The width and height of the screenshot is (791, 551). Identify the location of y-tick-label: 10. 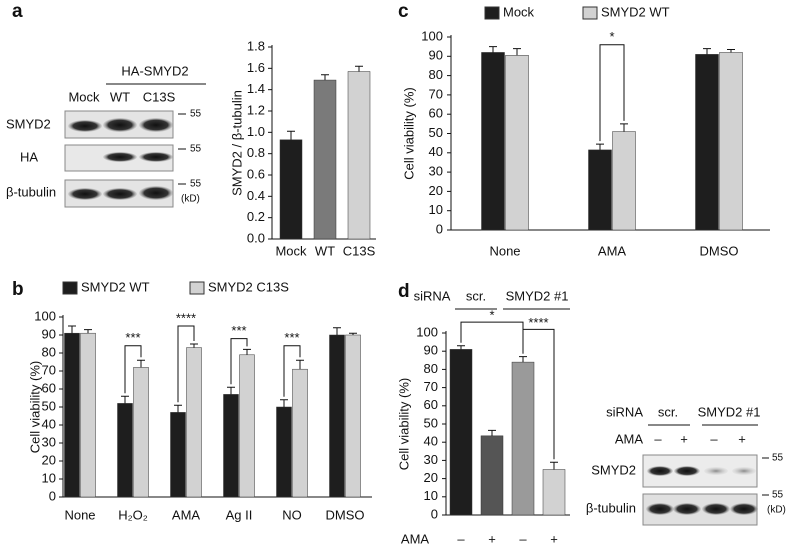
(436, 209).